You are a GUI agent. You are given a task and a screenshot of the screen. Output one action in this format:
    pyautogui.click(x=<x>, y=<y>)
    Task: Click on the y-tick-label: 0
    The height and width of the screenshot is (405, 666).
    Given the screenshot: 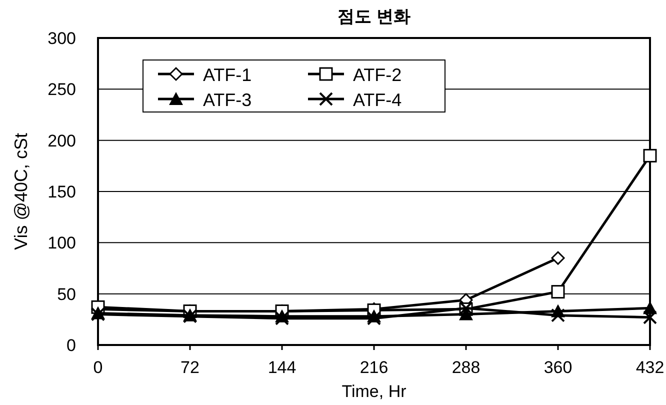 What is the action you would take?
    pyautogui.click(x=71, y=345)
    